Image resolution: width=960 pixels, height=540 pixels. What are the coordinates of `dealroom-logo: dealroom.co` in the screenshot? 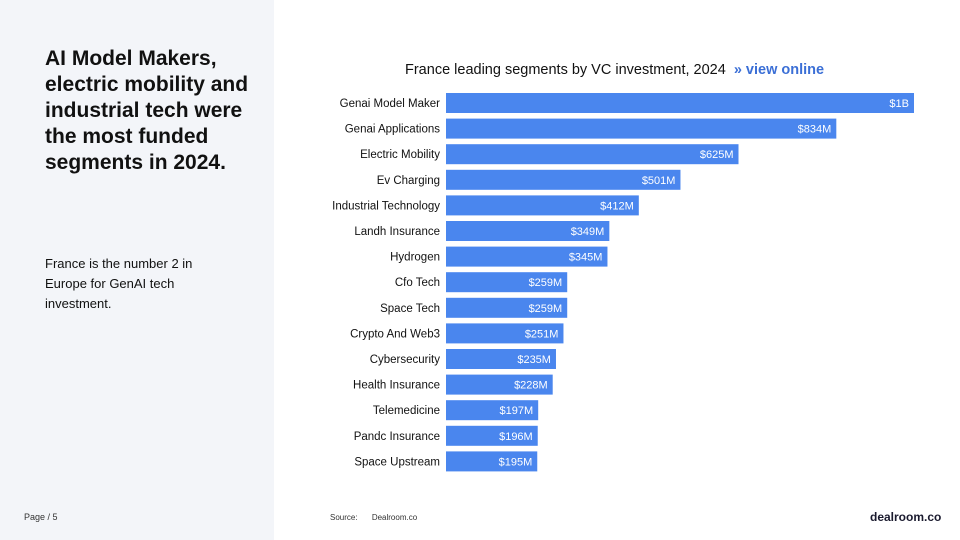 It's located at (906, 517).